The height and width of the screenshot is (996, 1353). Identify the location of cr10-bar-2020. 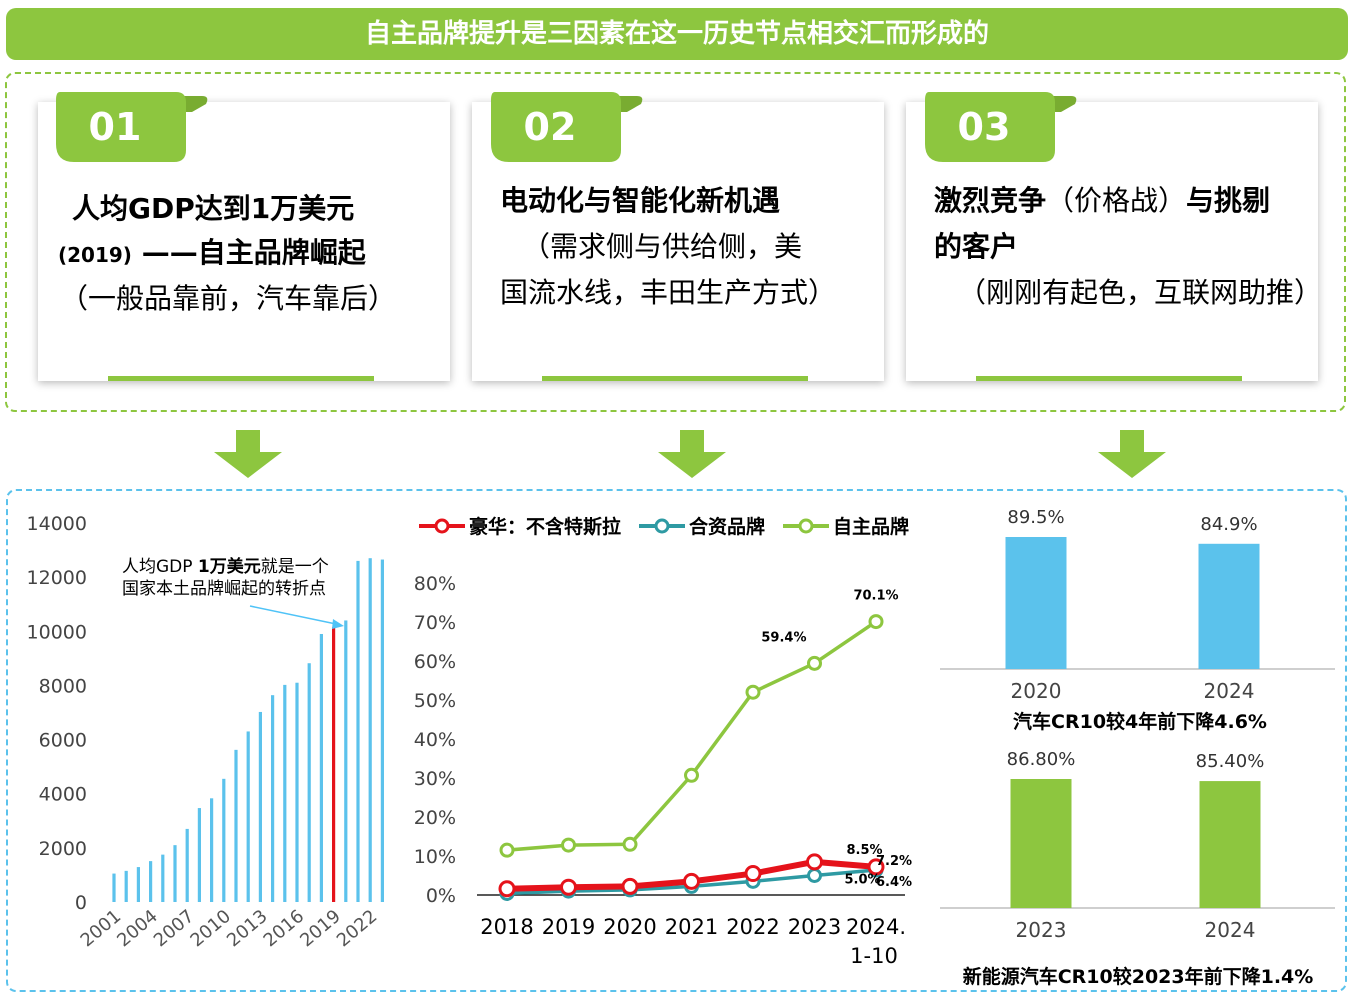
(1036, 603).